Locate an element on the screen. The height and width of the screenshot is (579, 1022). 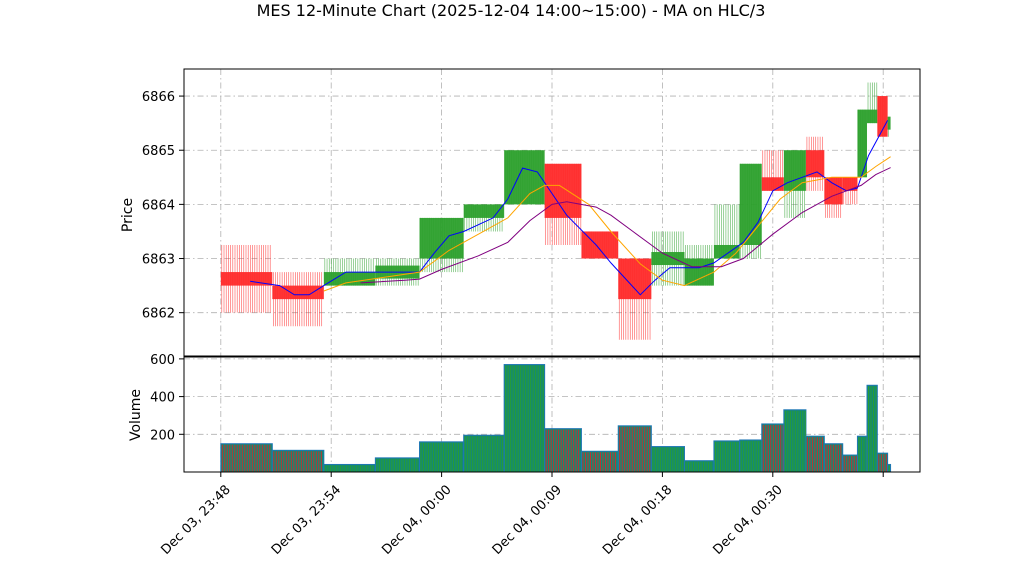
volume-axis-ticks: 200 400 600 is located at coordinates (167, 398).